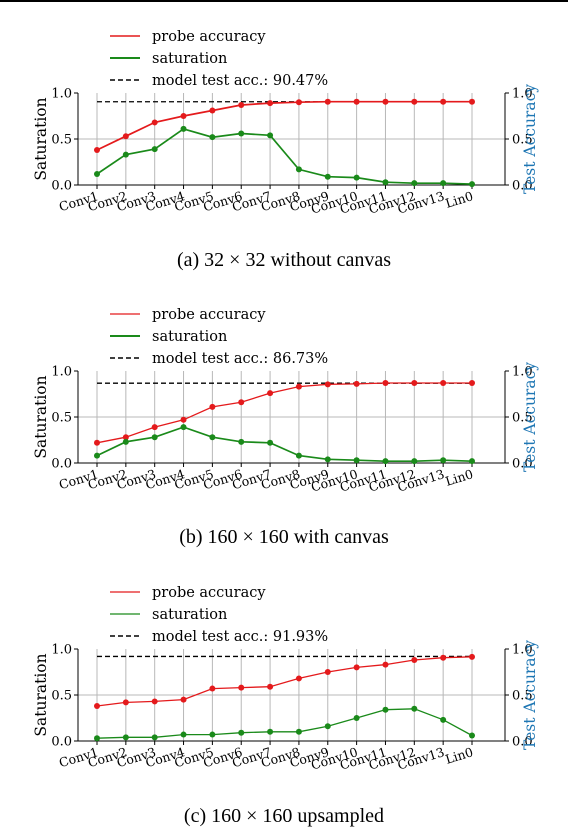  What do you see at coordinates (209, 315) in the screenshot?
I see `legend-probe-label: probe accuracy` at bounding box center [209, 315].